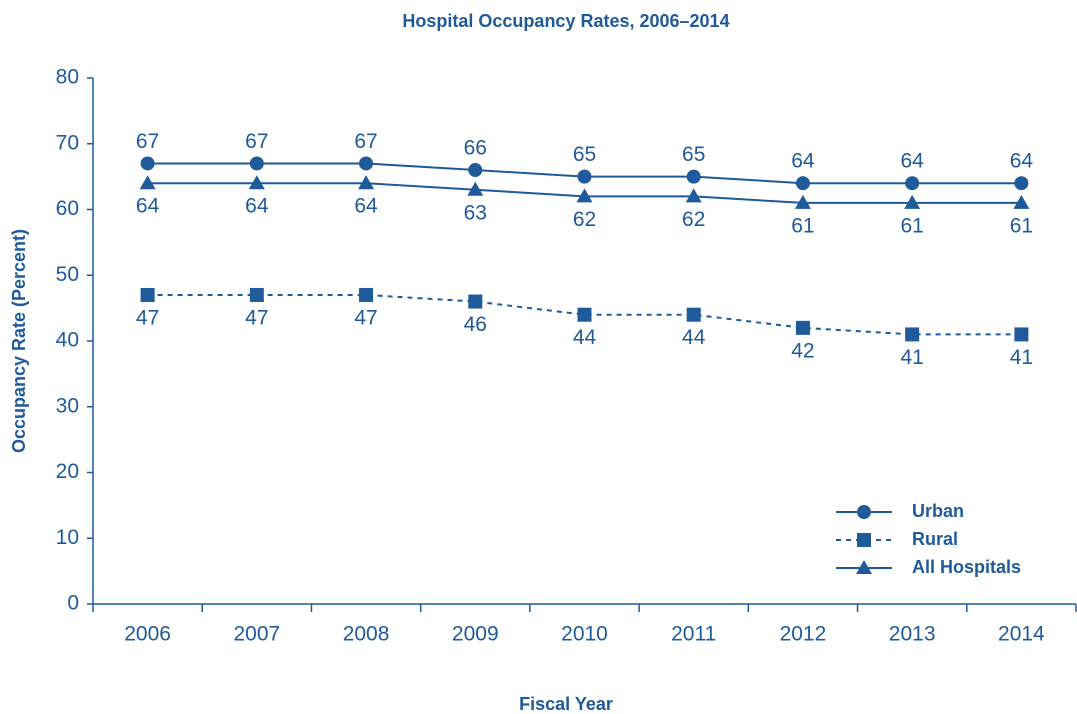 The image size is (1077, 714). I want to click on y-tick-label: 50, so click(67, 274).